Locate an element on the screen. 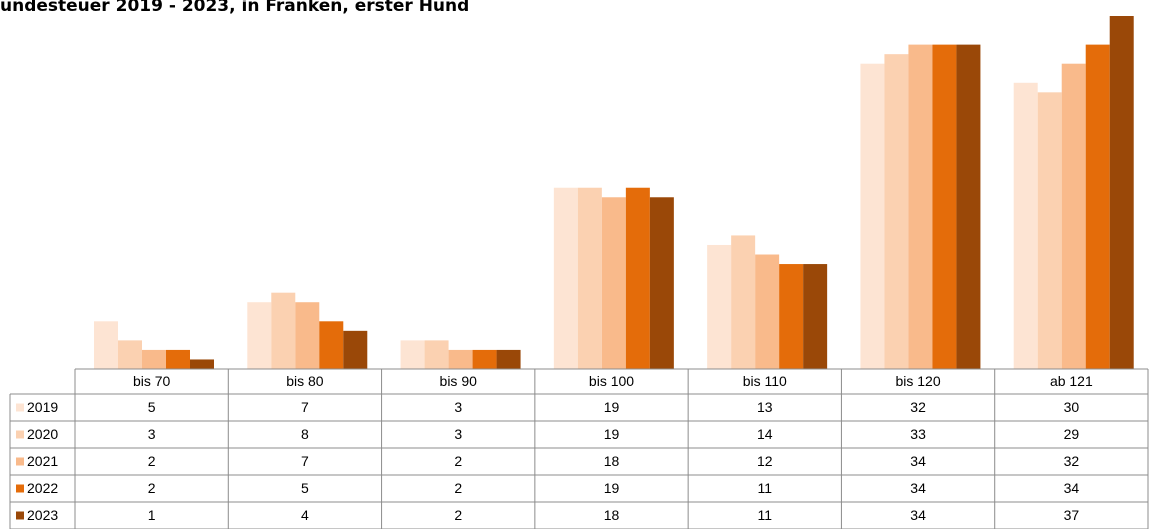 The width and height of the screenshot is (1150, 529). legend-label: 2022 is located at coordinates (42, 488).